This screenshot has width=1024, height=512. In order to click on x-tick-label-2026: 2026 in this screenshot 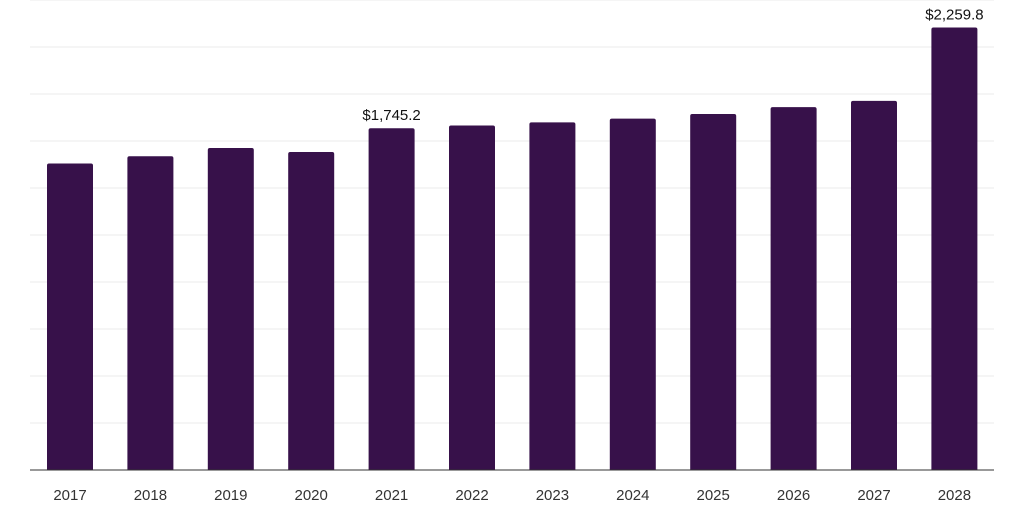, I will do `click(793, 495)`.